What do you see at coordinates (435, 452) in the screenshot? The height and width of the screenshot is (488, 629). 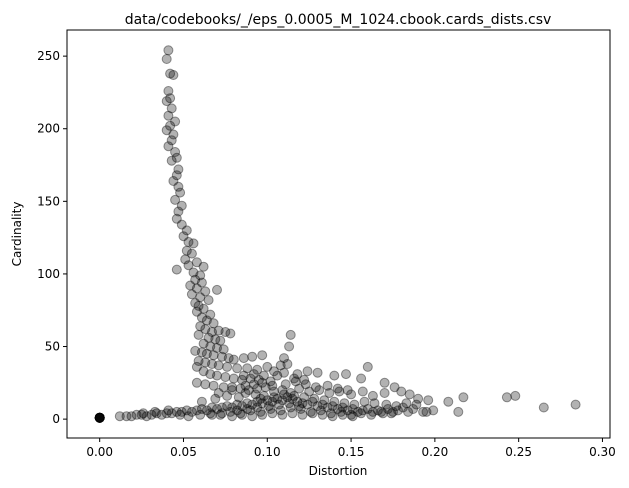 I see `x-tick-label: 0.20` at bounding box center [435, 452].